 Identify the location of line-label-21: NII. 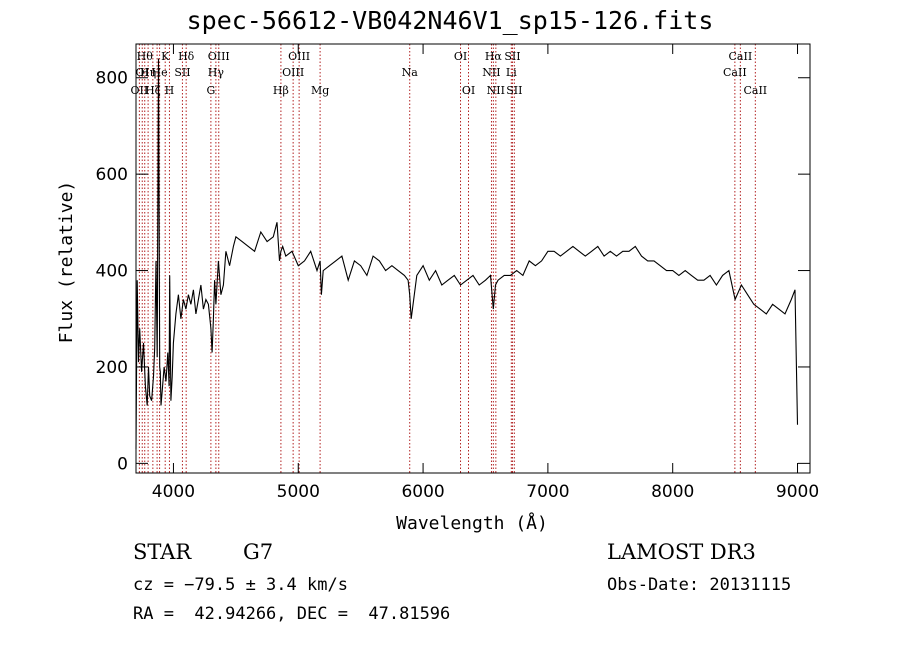
(491, 72).